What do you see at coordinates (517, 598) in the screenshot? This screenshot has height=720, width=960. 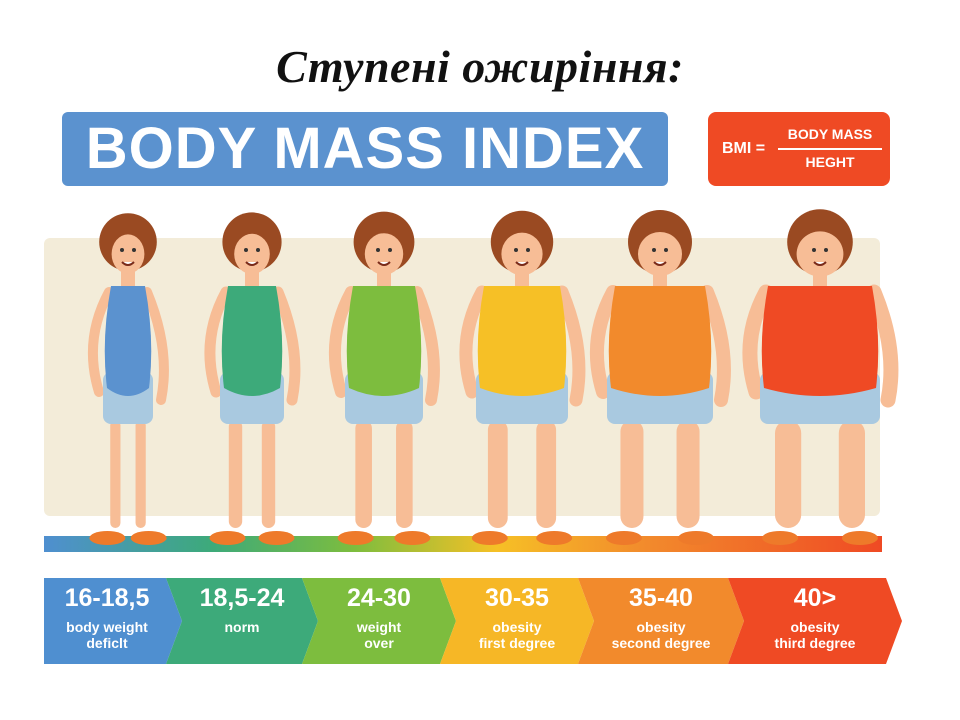 I see `category-range: 30-35` at bounding box center [517, 598].